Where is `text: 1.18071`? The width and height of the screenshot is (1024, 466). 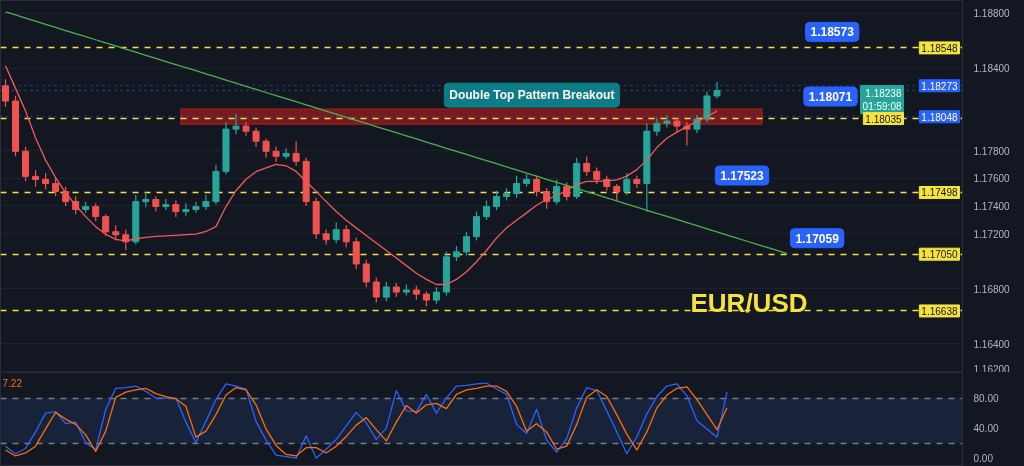 text: 1.18071 is located at coordinates (830, 97).